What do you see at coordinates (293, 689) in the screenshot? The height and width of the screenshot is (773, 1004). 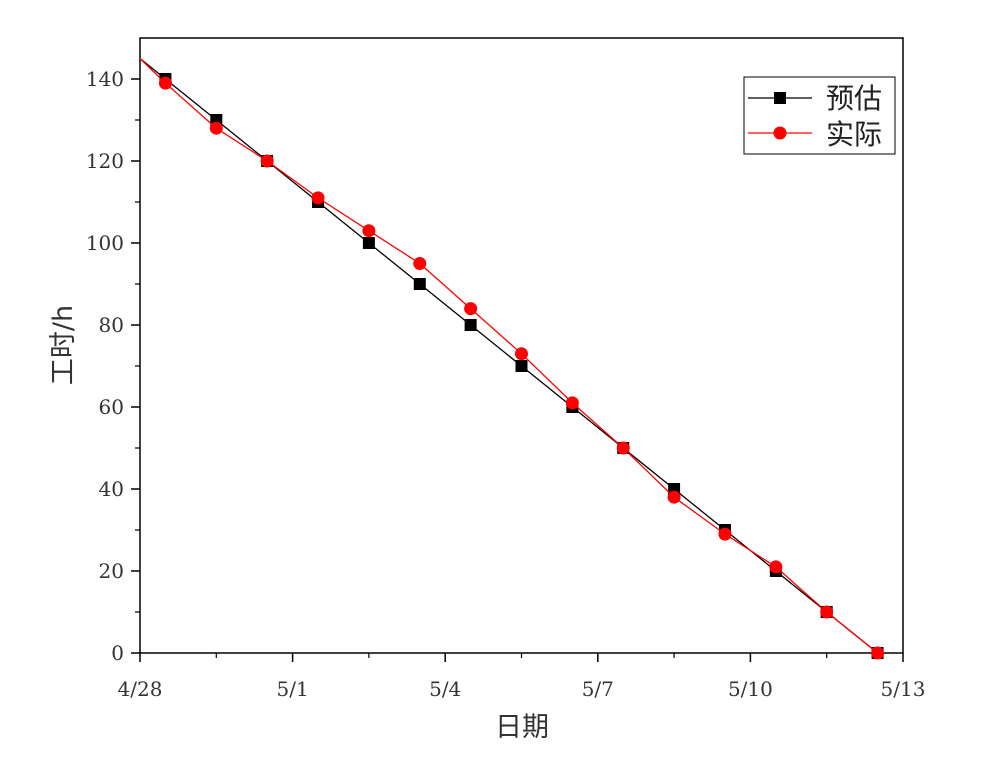 I see `x-tick-label: 5/1` at bounding box center [293, 689].